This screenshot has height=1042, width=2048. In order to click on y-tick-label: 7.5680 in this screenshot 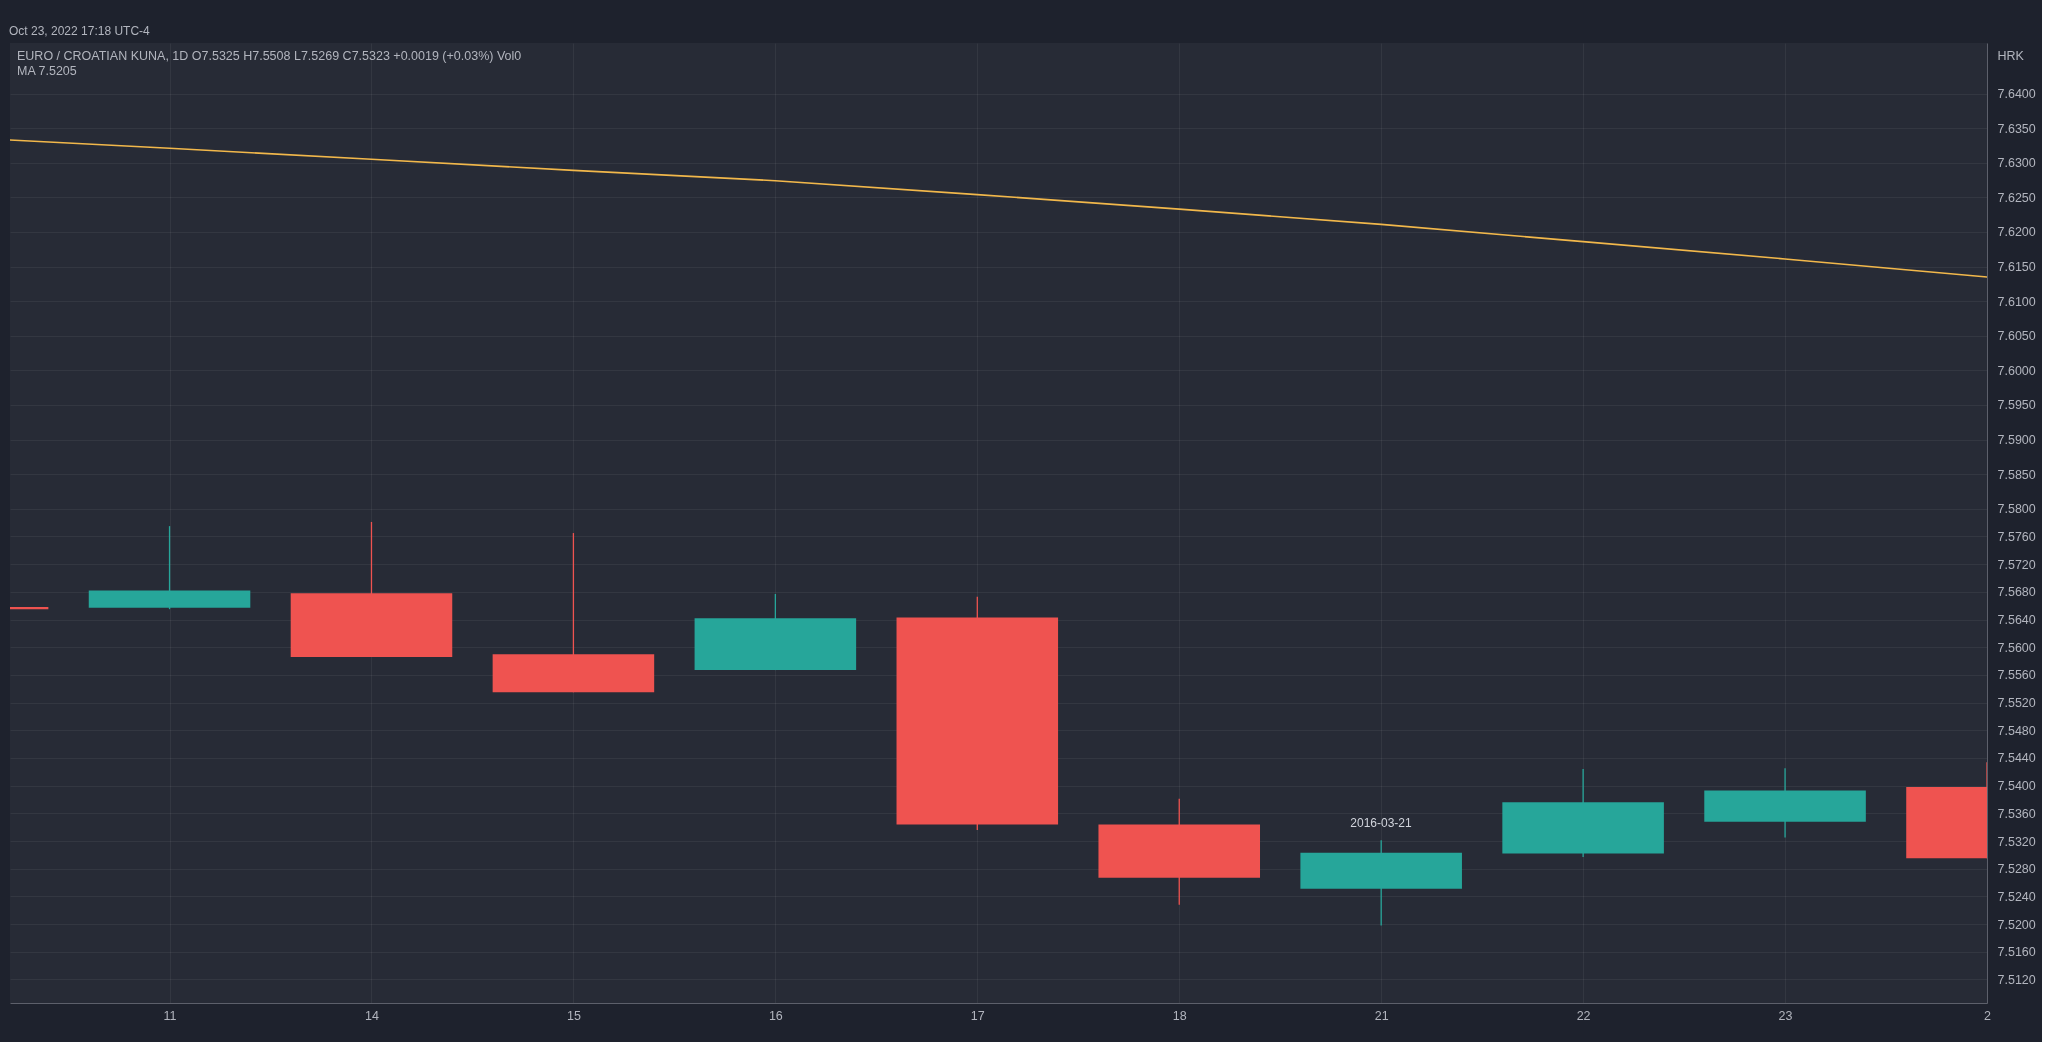, I will do `click(2016, 592)`.